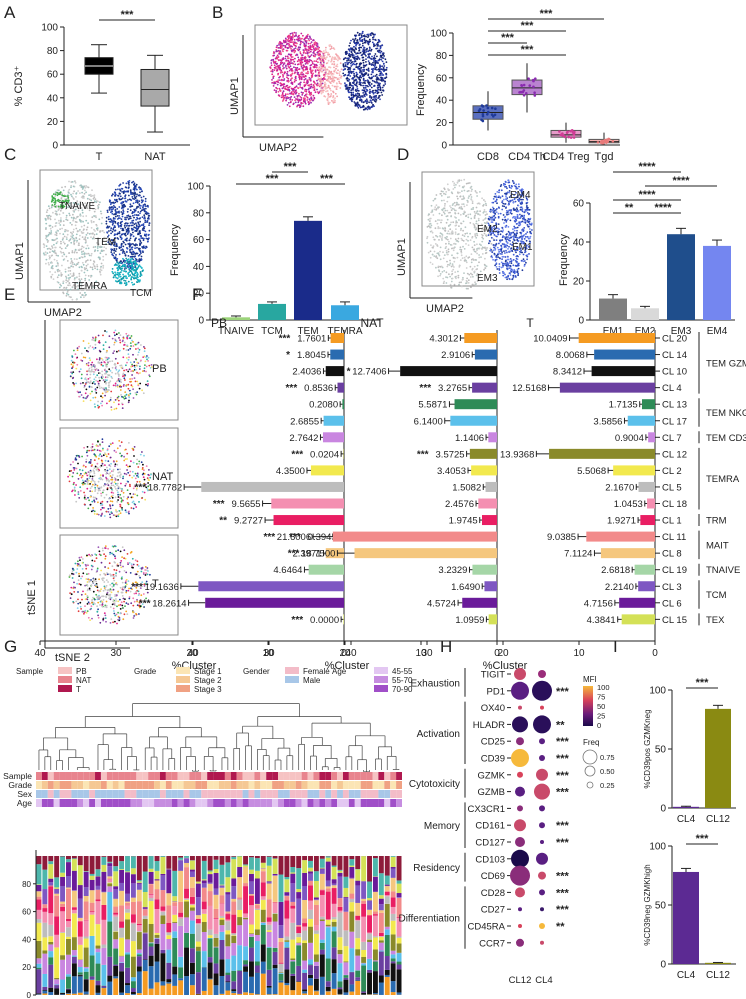 This screenshot has height=999, width=746. I want to click on panelC-umap-label: TEM, so click(105, 242).